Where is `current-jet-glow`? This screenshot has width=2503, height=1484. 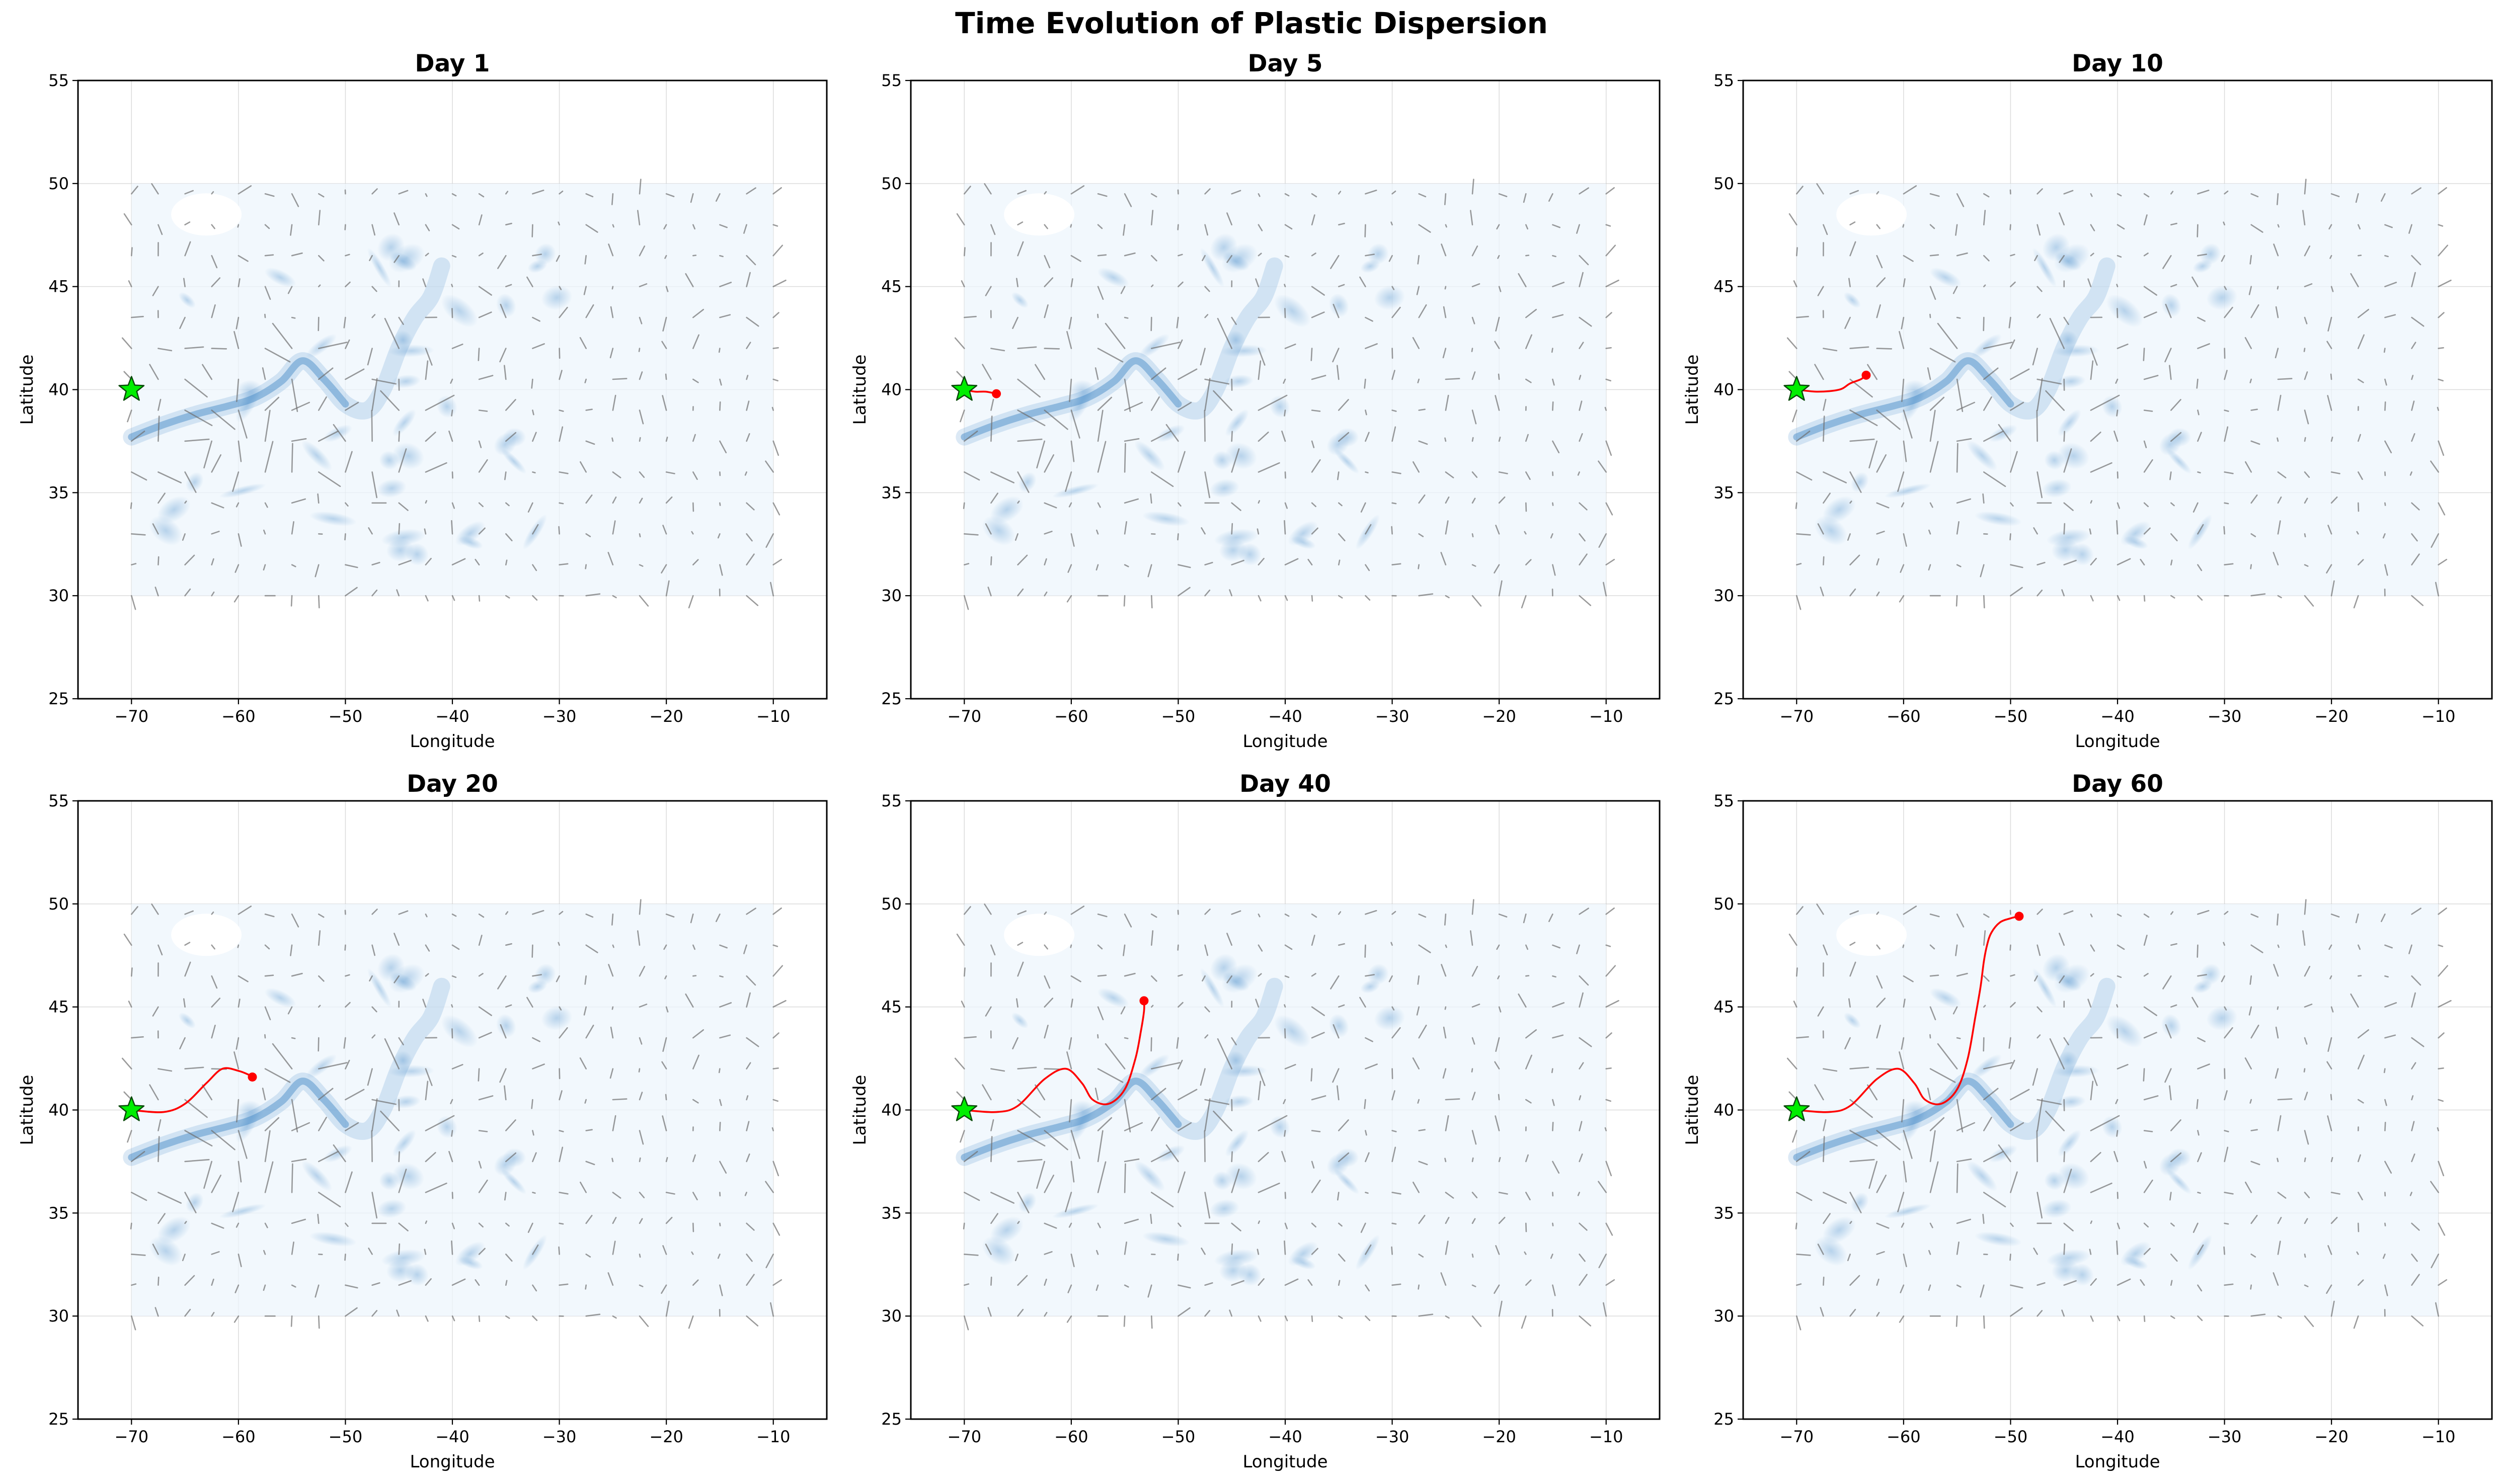
current-jet-glow is located at coordinates (1119, 1071).